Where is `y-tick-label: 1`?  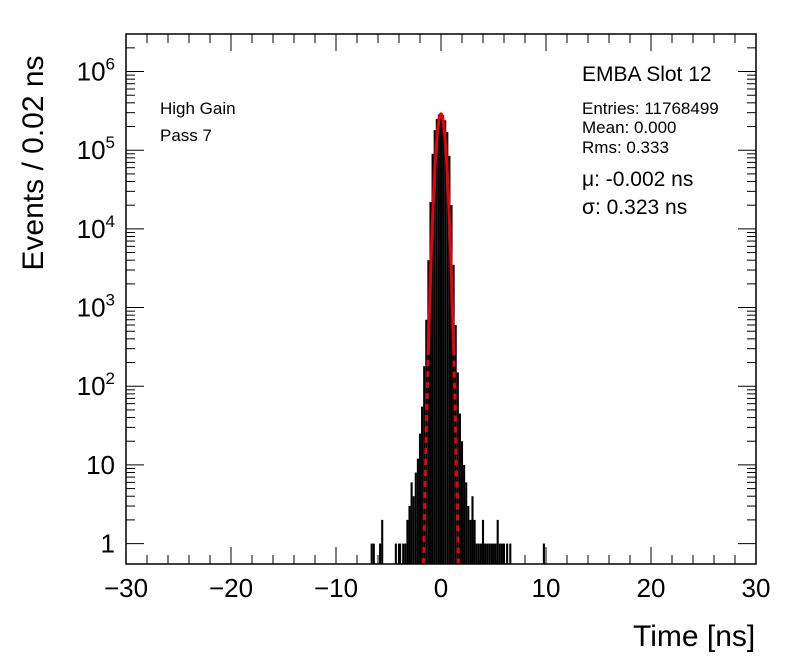
y-tick-label: 1 is located at coordinates (108, 544).